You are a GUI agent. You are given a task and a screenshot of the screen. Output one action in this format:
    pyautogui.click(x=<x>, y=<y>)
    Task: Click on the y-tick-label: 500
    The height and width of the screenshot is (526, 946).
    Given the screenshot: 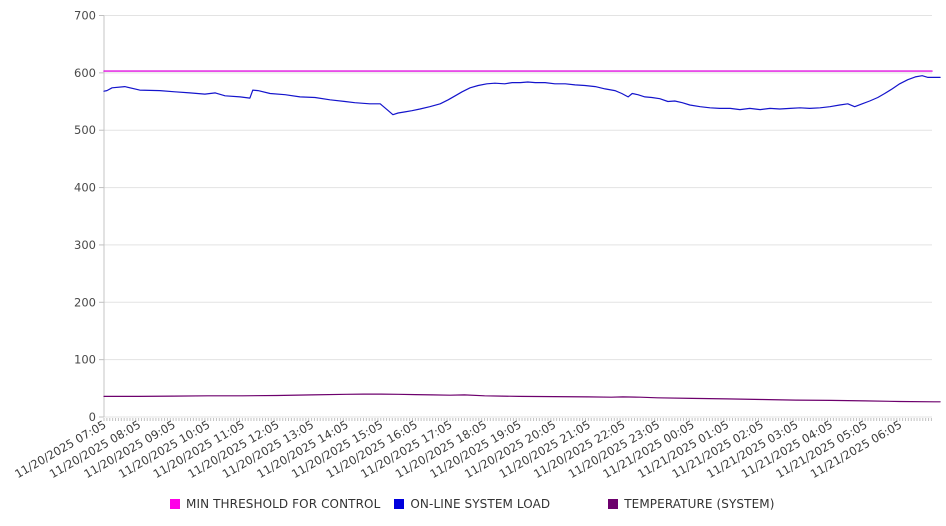 What is the action you would take?
    pyautogui.click(x=85, y=130)
    